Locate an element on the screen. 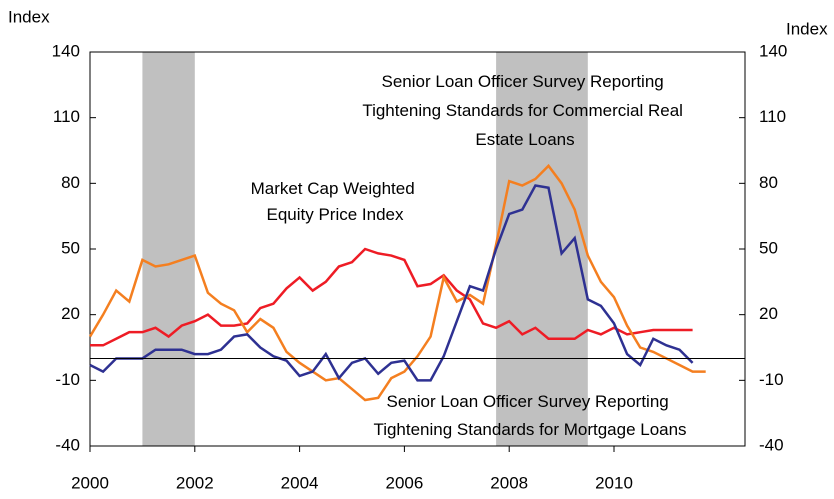 The image size is (834, 499). y2-tick-label: -40 is located at coordinates (771, 444).